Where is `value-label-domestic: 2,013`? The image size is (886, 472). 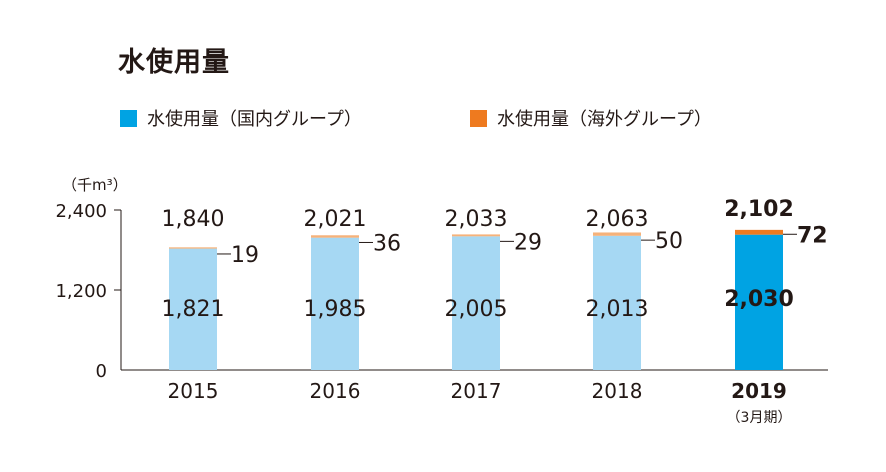 value-label-domestic: 2,013 is located at coordinates (617, 309).